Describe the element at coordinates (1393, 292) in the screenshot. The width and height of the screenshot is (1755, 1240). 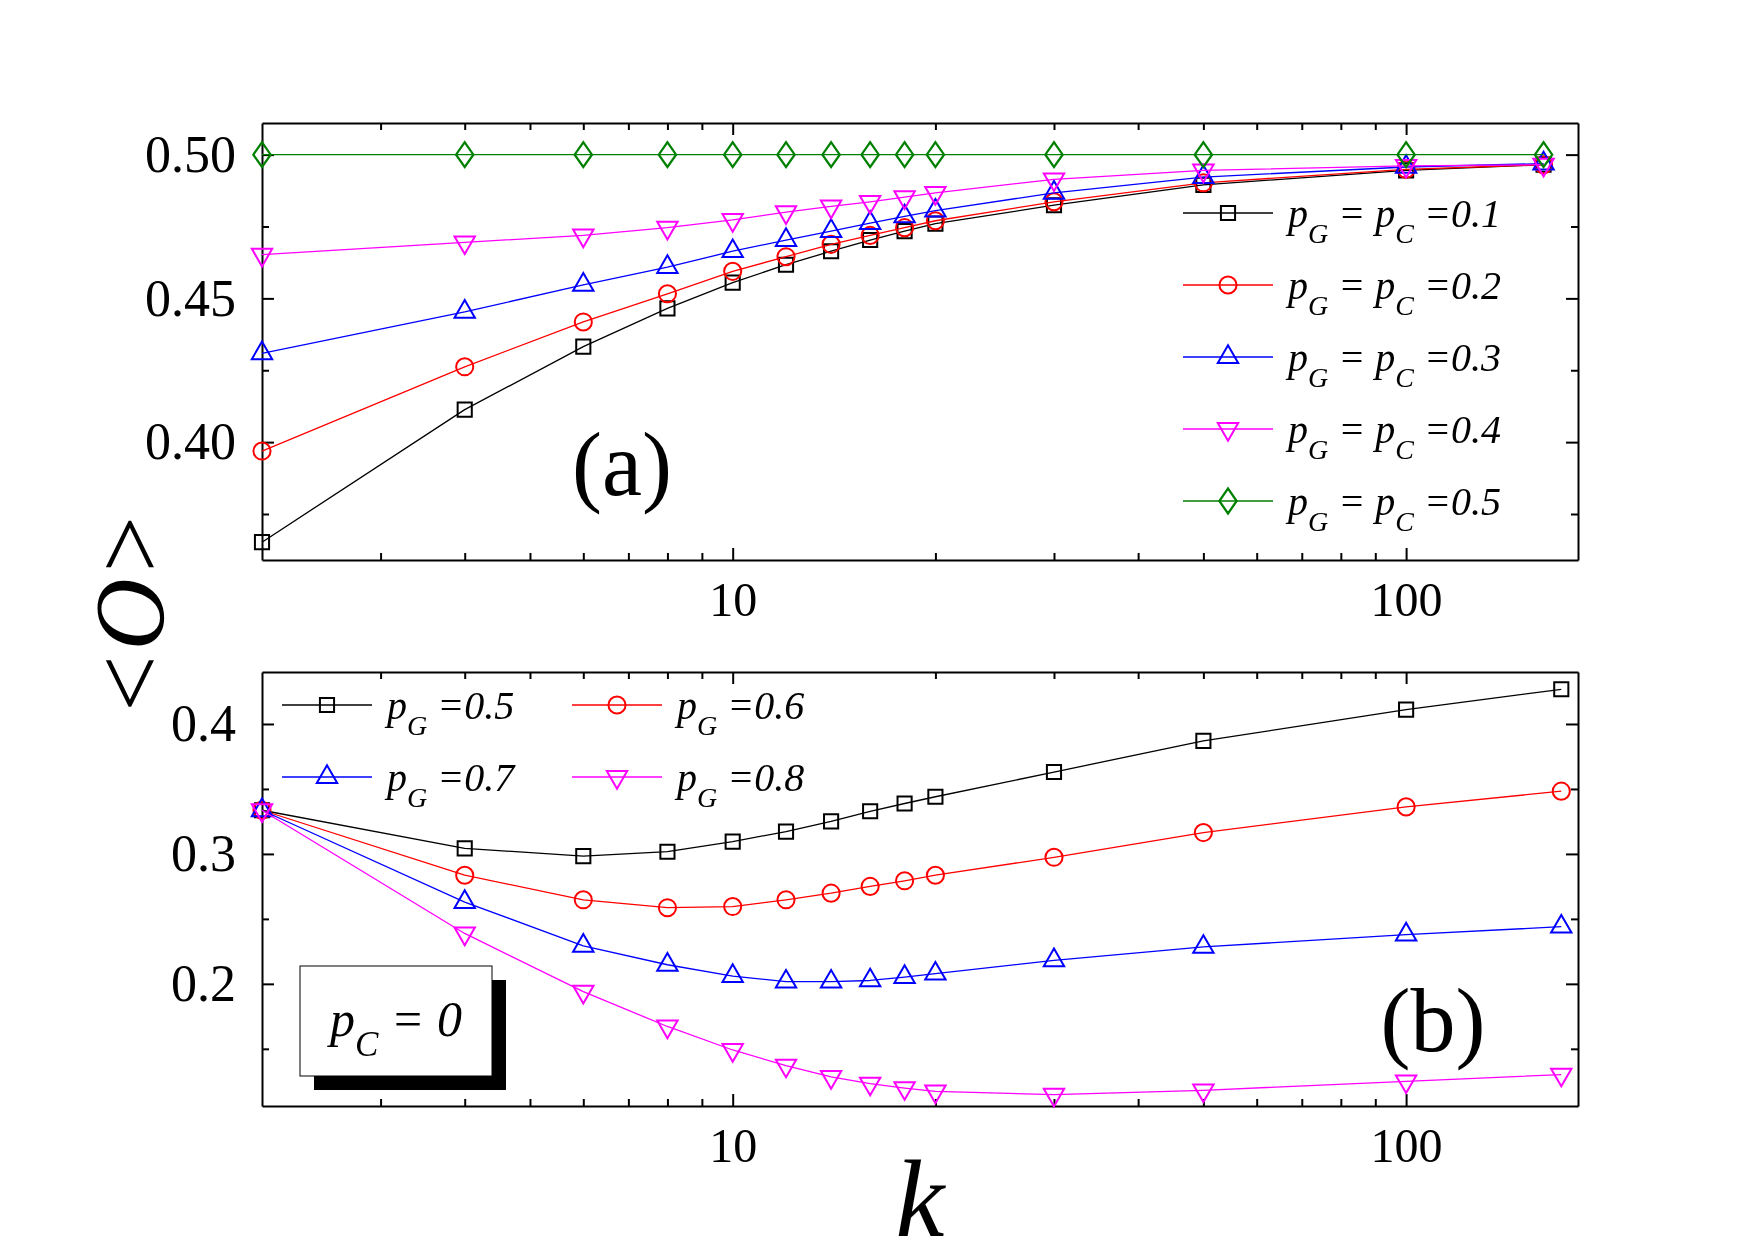
I see `legend-label: p$_{G}$ = p$_{C}$ =0.2` at that location.